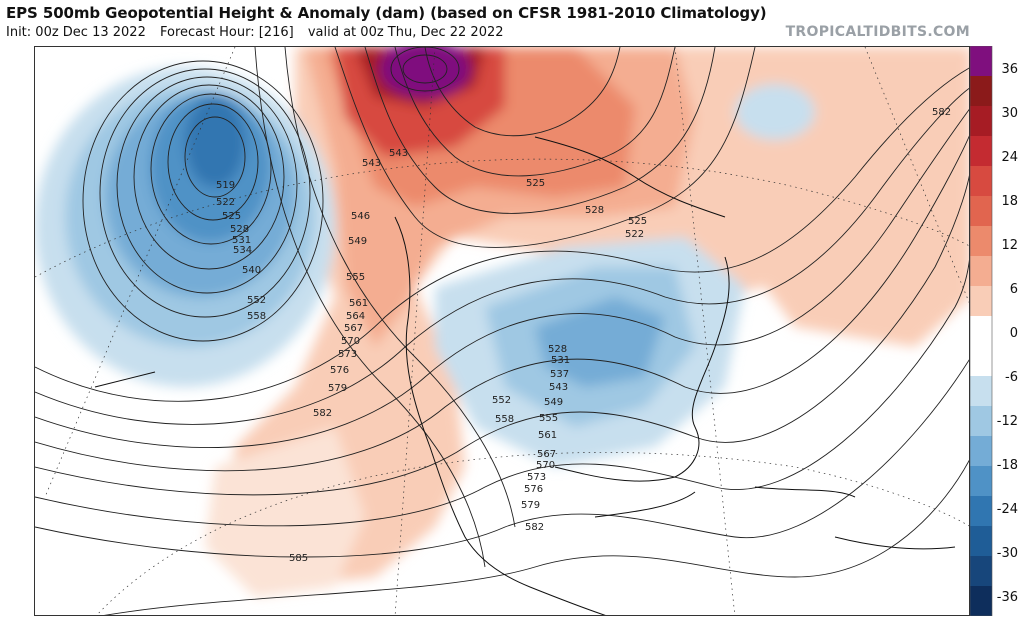 The width and height of the screenshot is (1024, 638). What do you see at coordinates (1011, 377) in the screenshot?
I see `colorbar-tick: -6` at bounding box center [1011, 377].